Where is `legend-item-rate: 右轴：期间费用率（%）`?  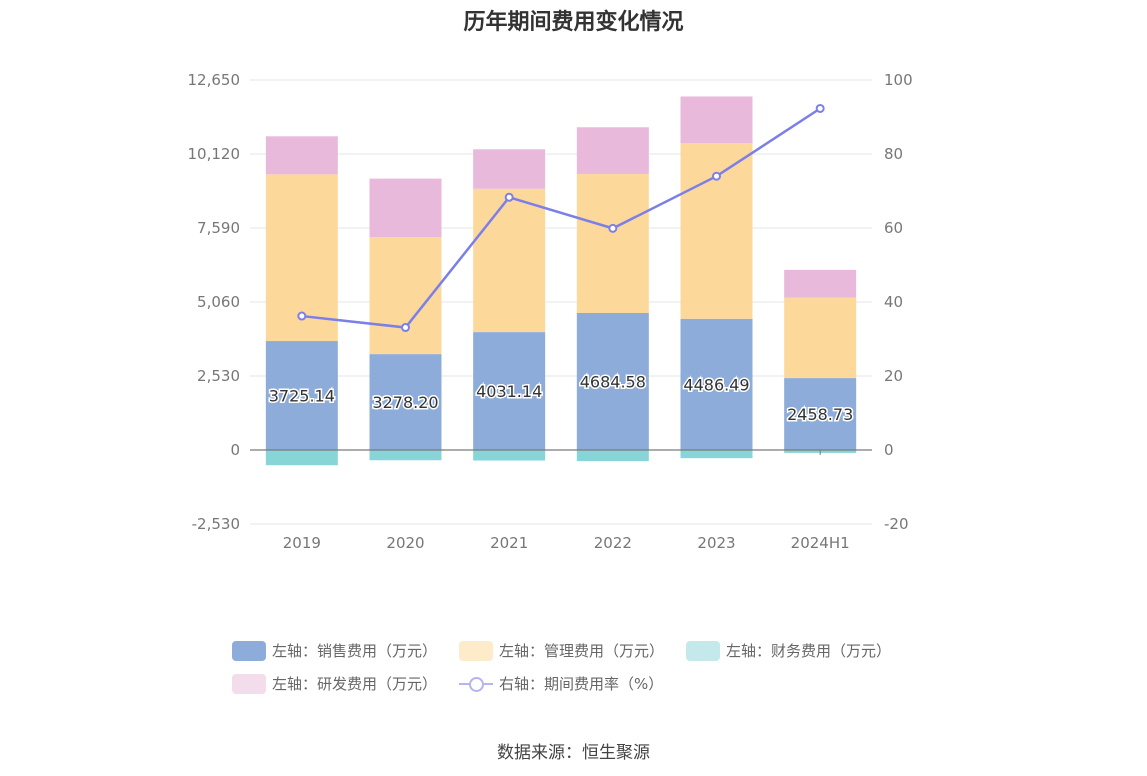 legend-item-rate: 右轴：期间费用率（%） is located at coordinates (561, 683).